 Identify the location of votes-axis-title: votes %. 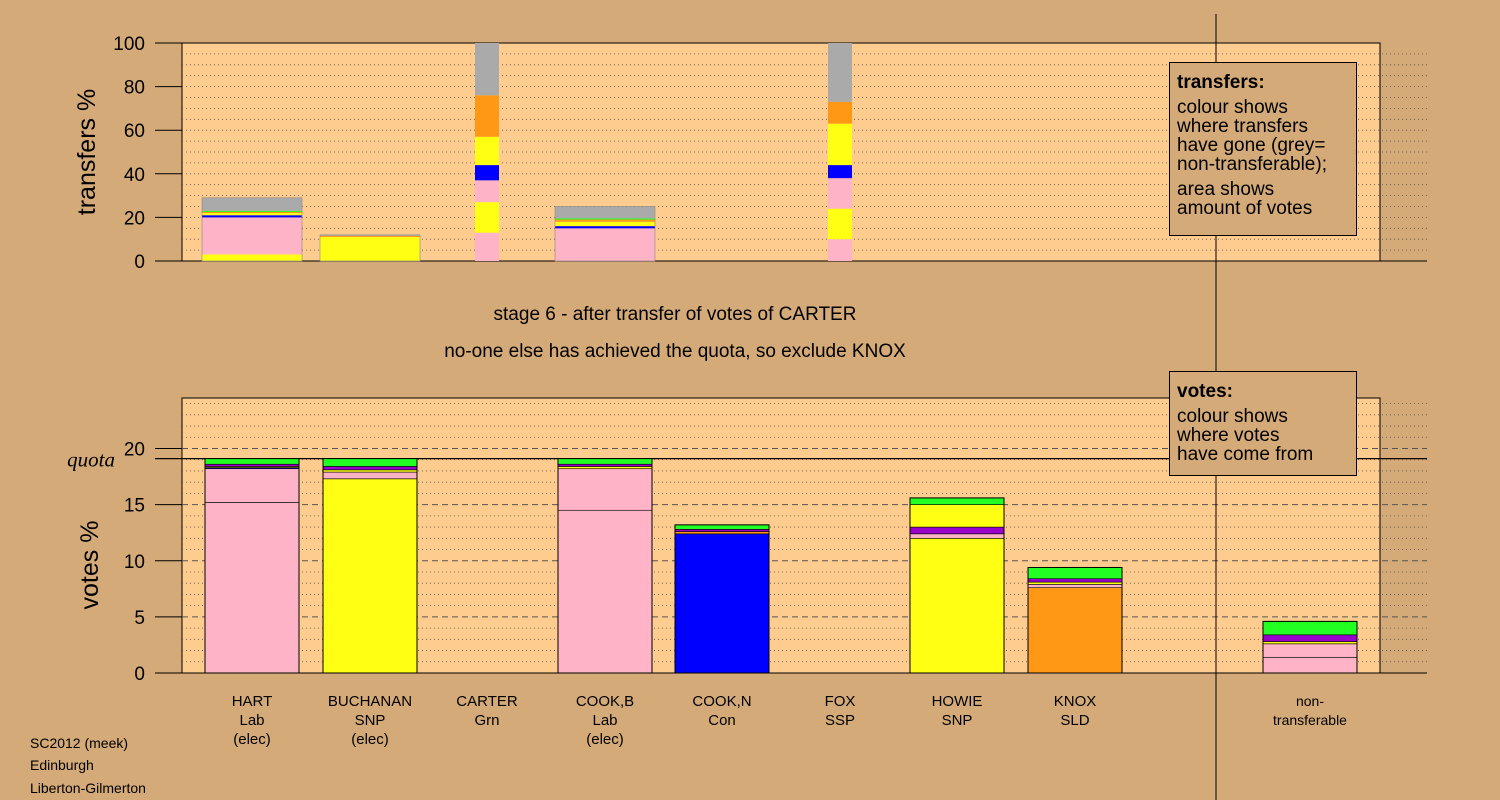
(90, 565).